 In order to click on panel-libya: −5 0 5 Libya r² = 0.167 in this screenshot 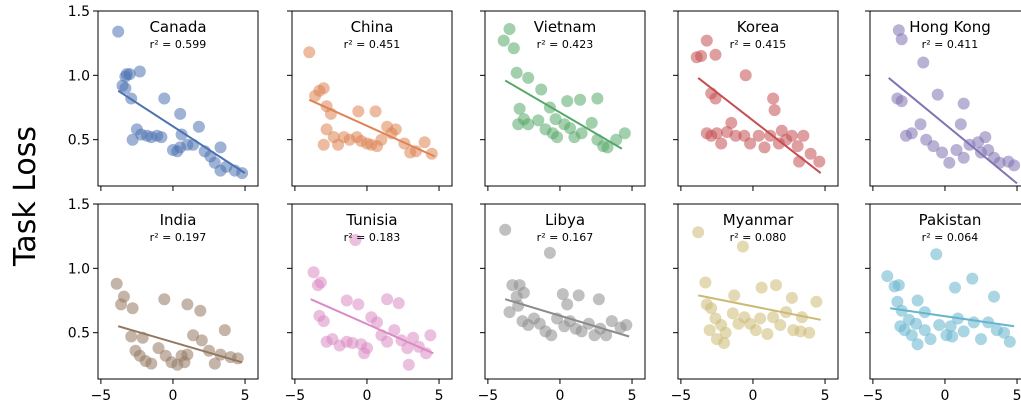, I will do `click(562, 303)`.